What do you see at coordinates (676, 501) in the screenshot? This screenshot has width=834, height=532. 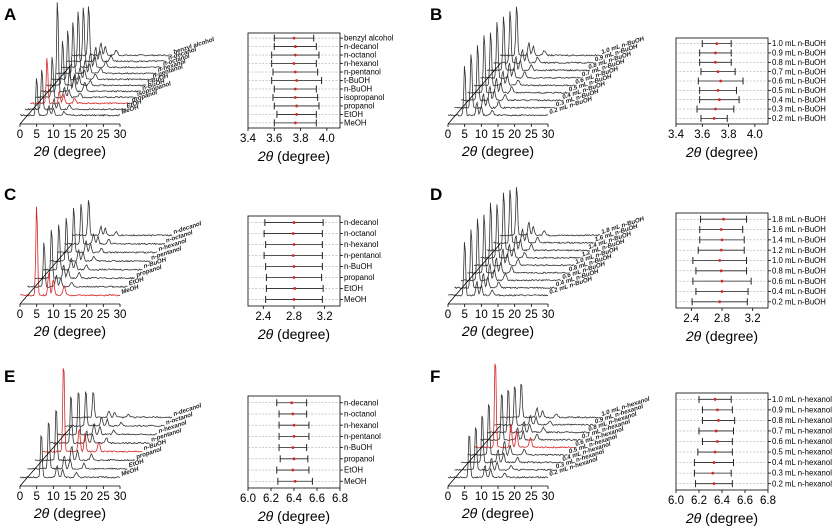 I see `x-tick-label: 6.0` at bounding box center [676, 501].